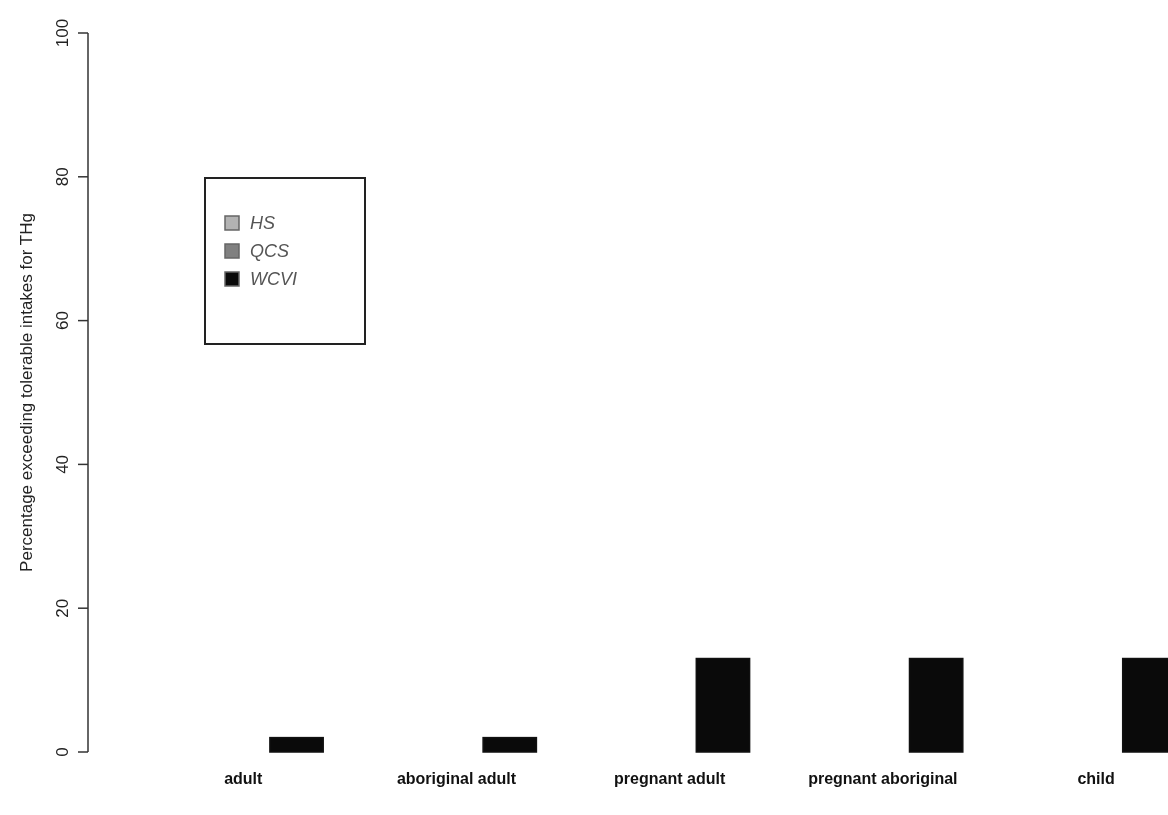 The width and height of the screenshot is (1168, 815). What do you see at coordinates (62, 752) in the screenshot?
I see `y-tick-label: 0` at bounding box center [62, 752].